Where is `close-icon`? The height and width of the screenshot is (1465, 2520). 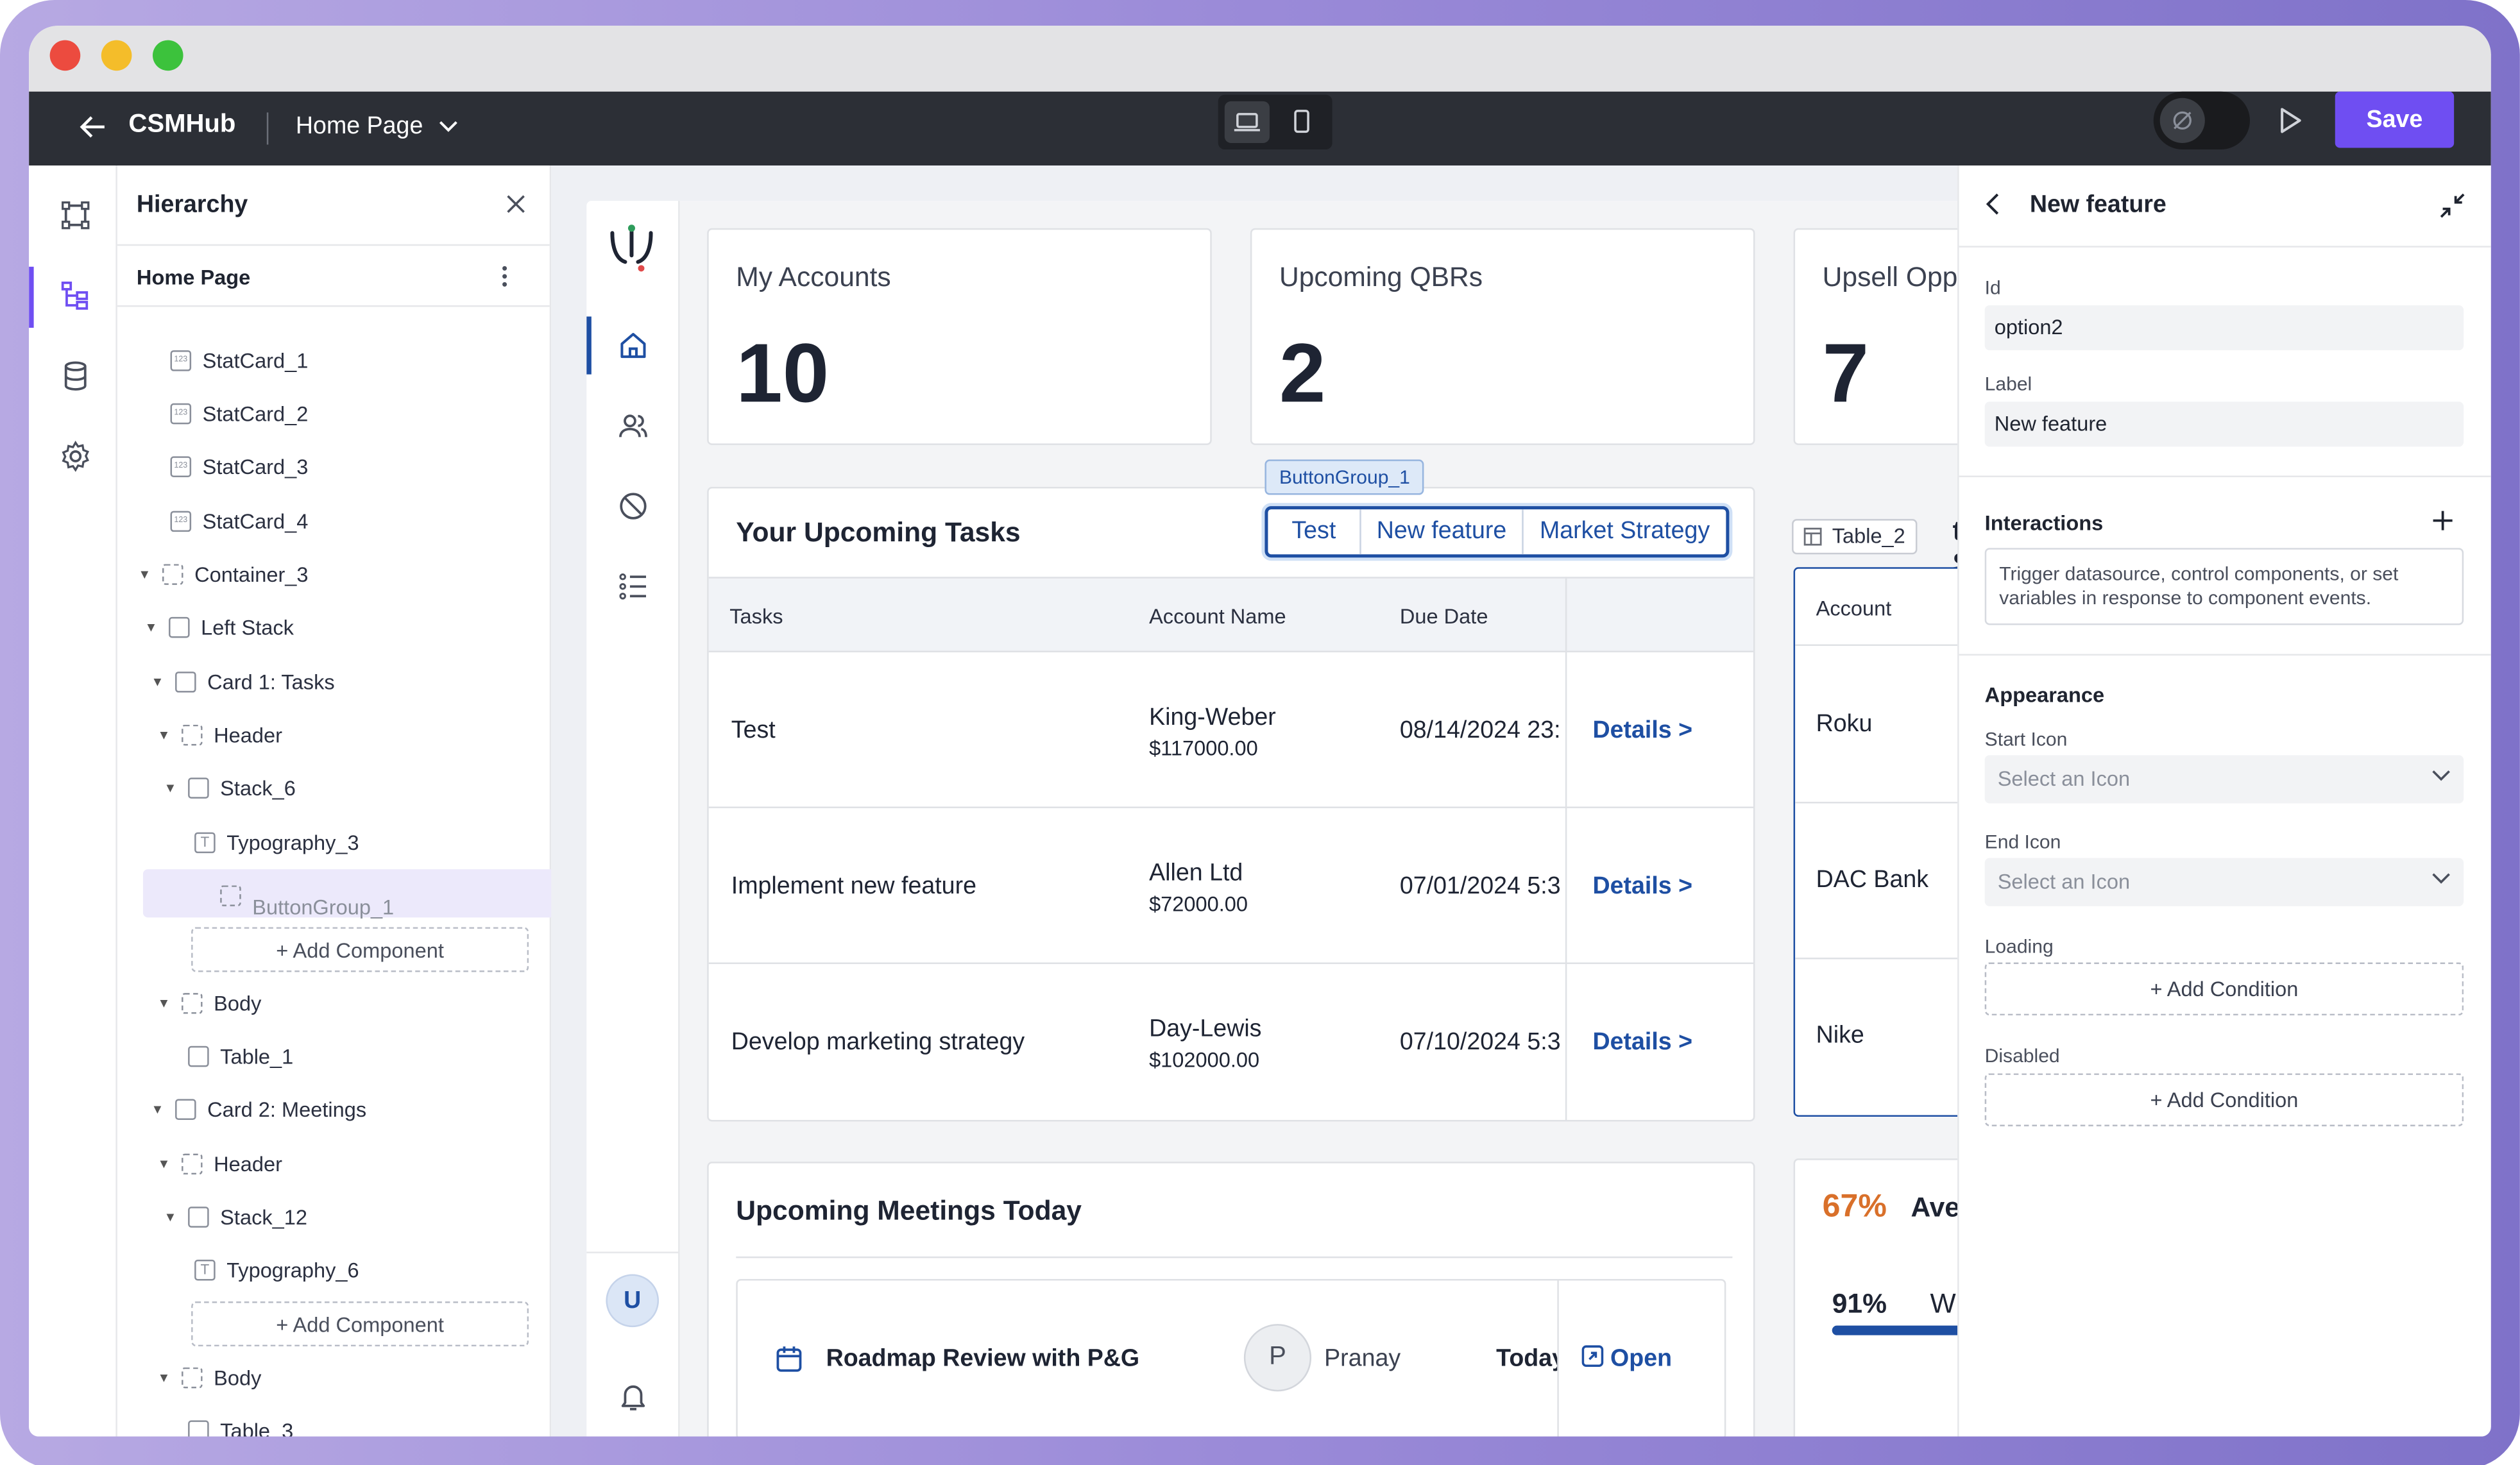 close-icon is located at coordinates (515, 204).